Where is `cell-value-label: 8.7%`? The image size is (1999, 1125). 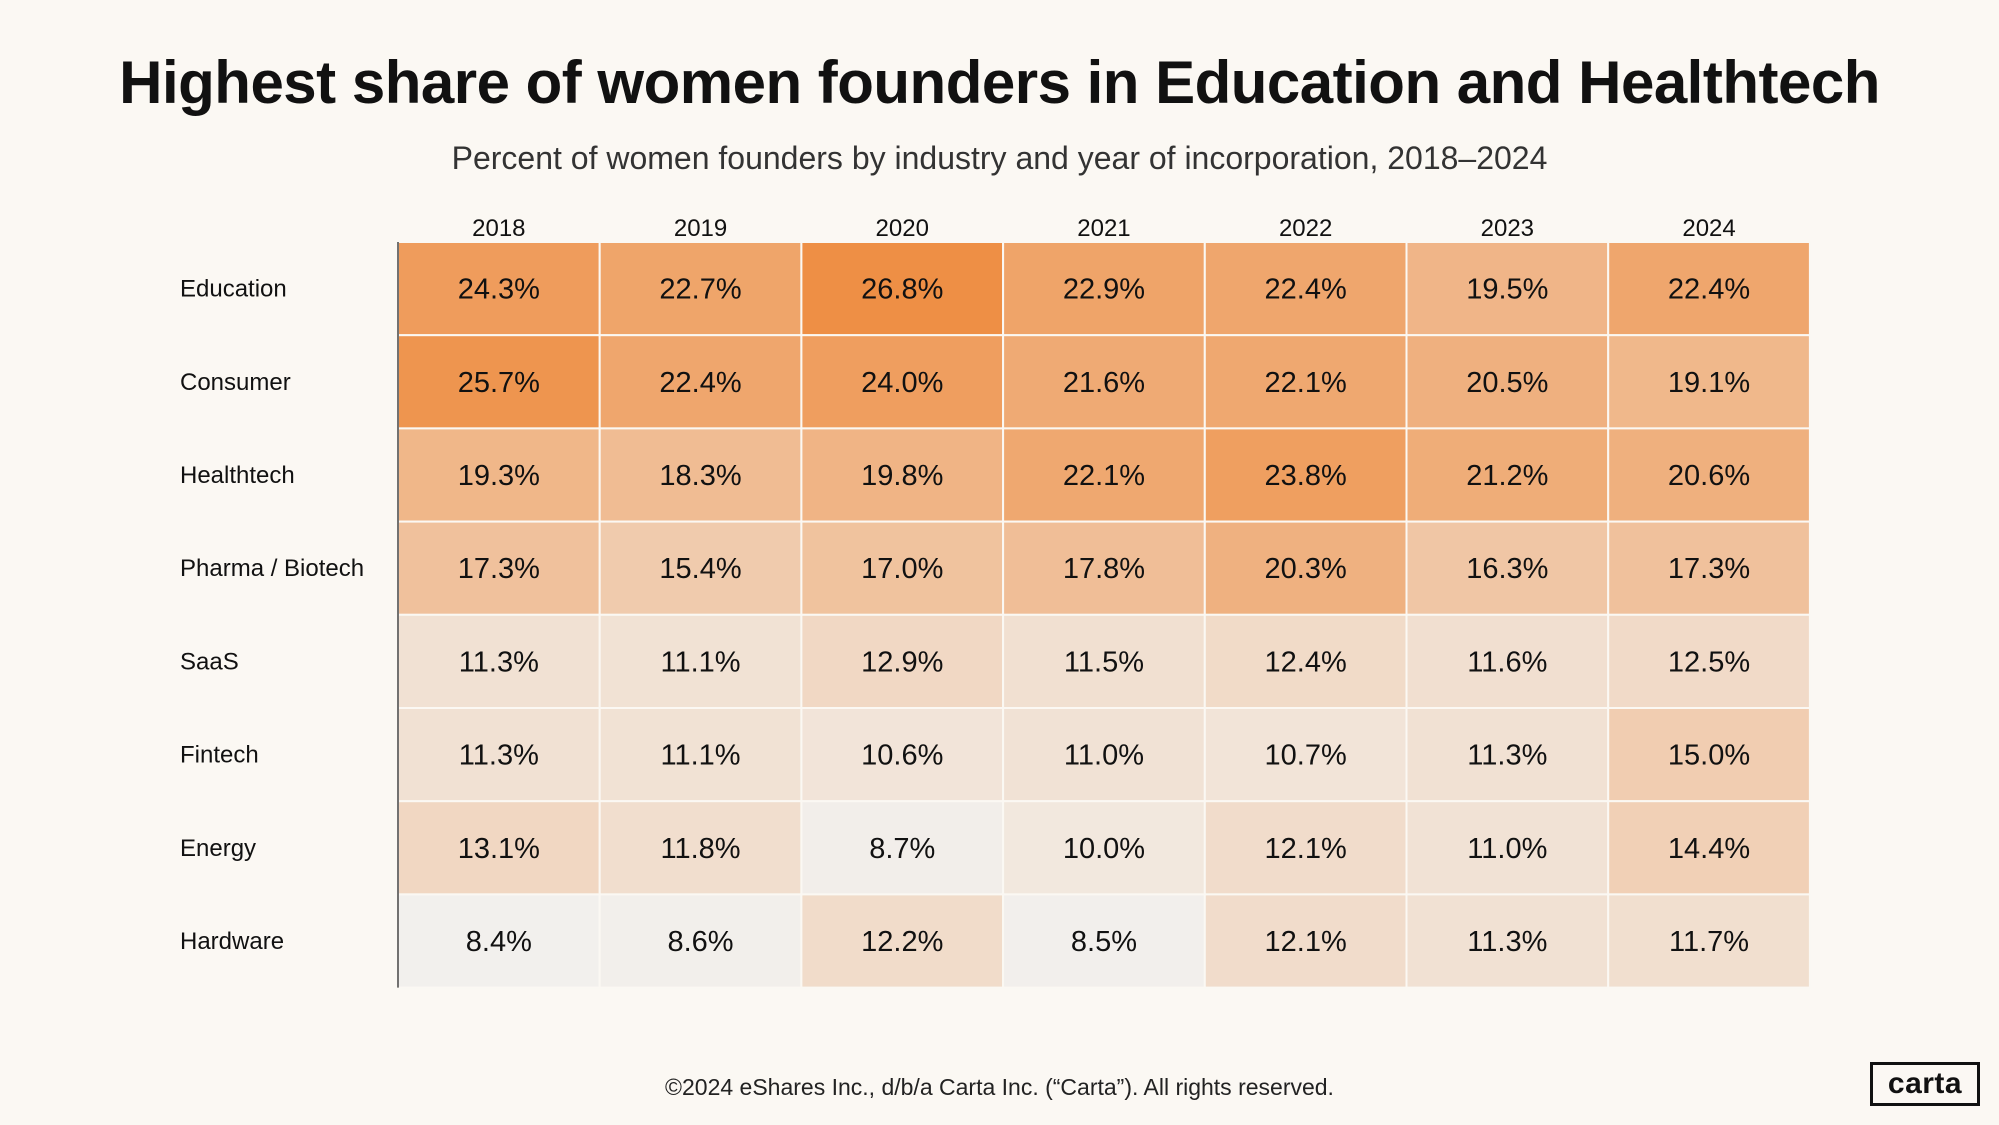 cell-value-label: 8.7% is located at coordinates (902, 849).